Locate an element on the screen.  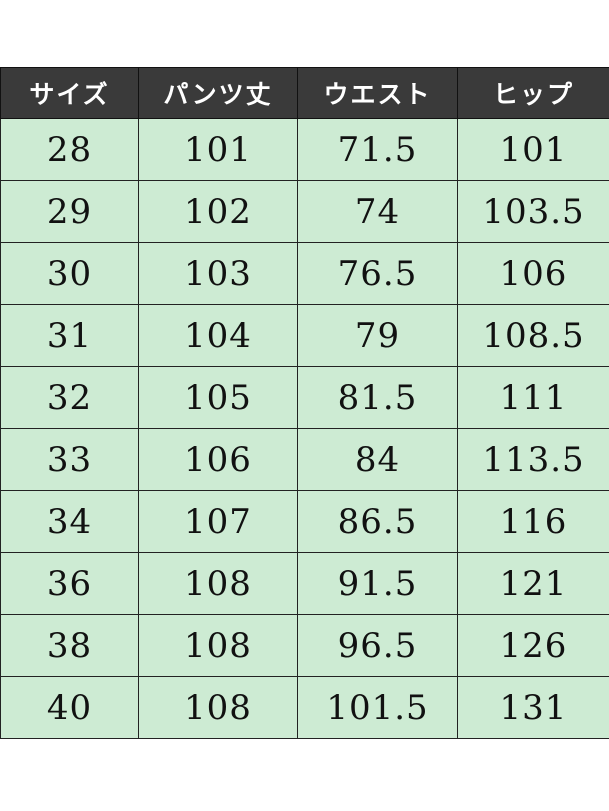
cell-hip: 121 is located at coordinates (533, 583).